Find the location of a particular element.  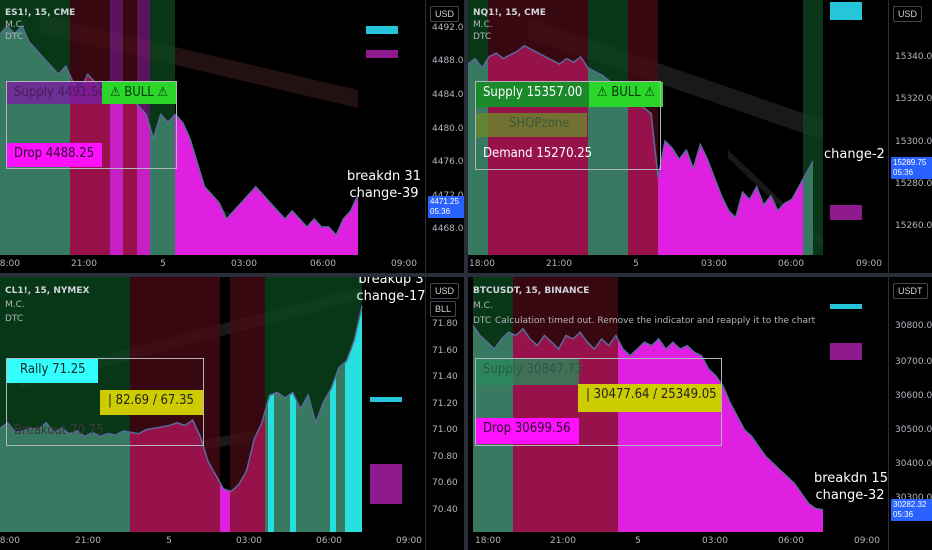

price-tick: 4480.00 is located at coordinates (448, 129).